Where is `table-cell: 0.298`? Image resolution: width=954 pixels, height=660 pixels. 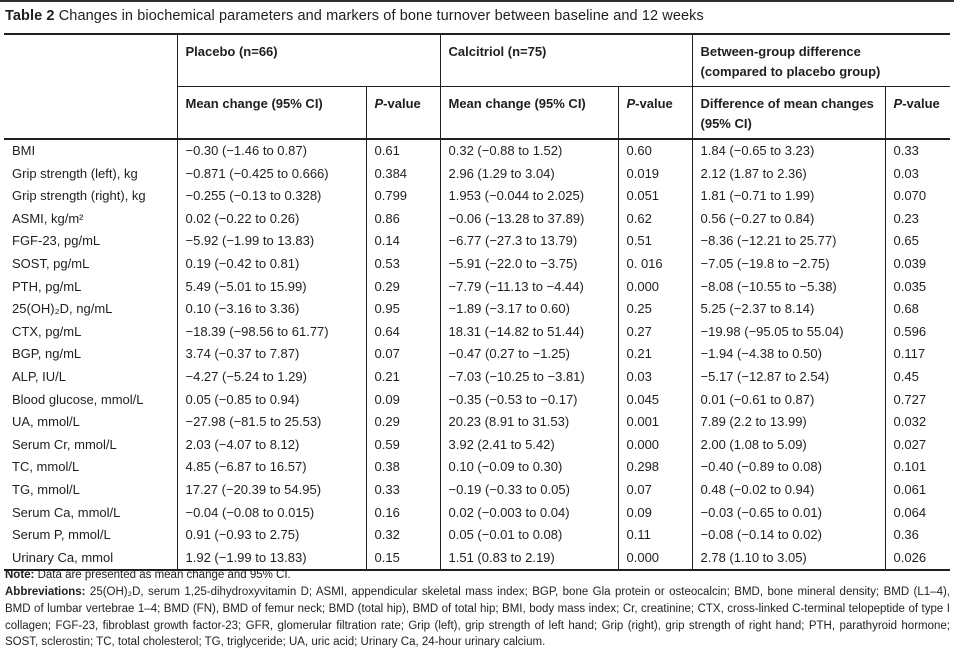 table-cell: 0.298 is located at coordinates (655, 467).